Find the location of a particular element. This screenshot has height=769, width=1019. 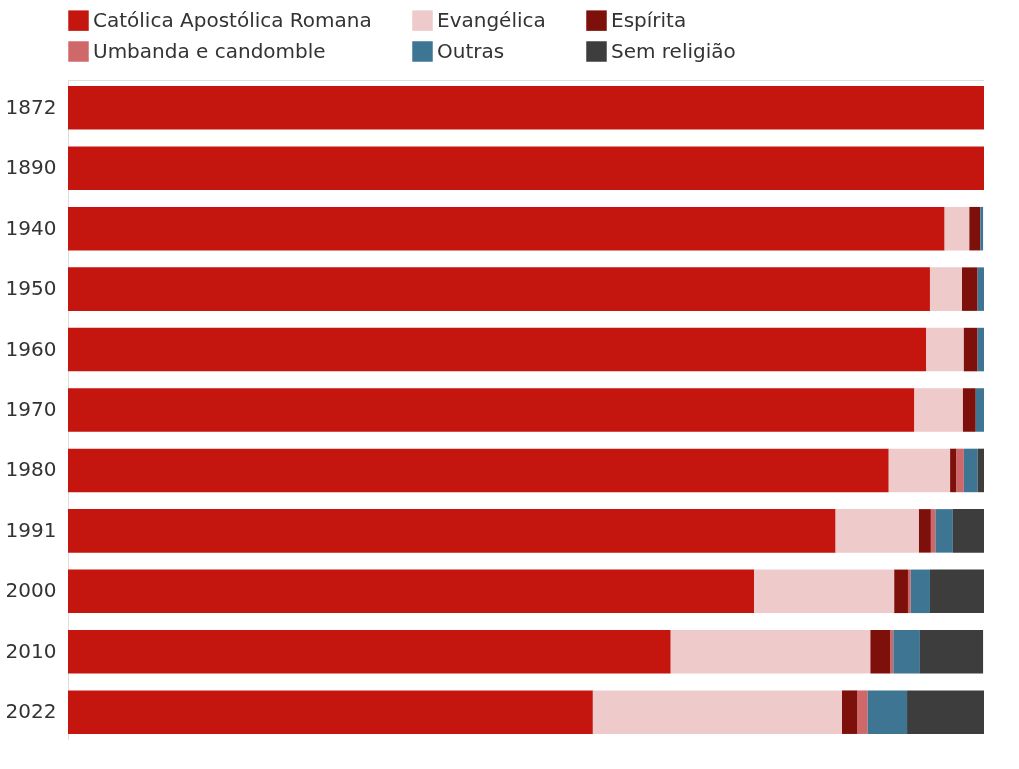

y-tick-label: 2000 is located at coordinates (31, 590).